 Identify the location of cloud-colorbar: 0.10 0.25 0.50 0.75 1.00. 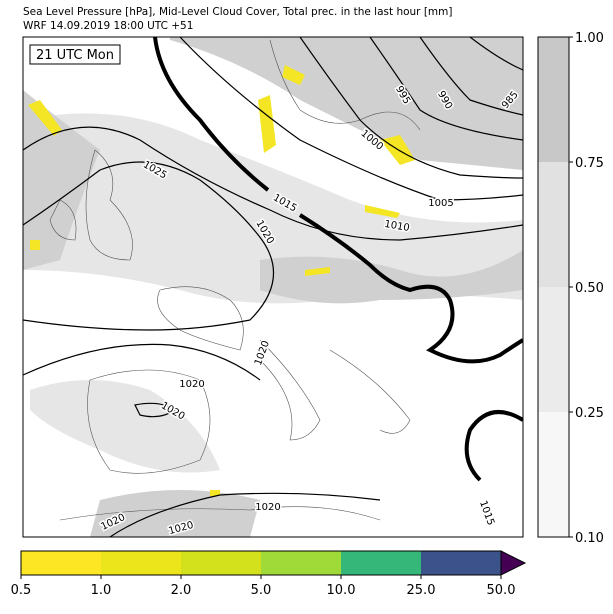
(570, 288).